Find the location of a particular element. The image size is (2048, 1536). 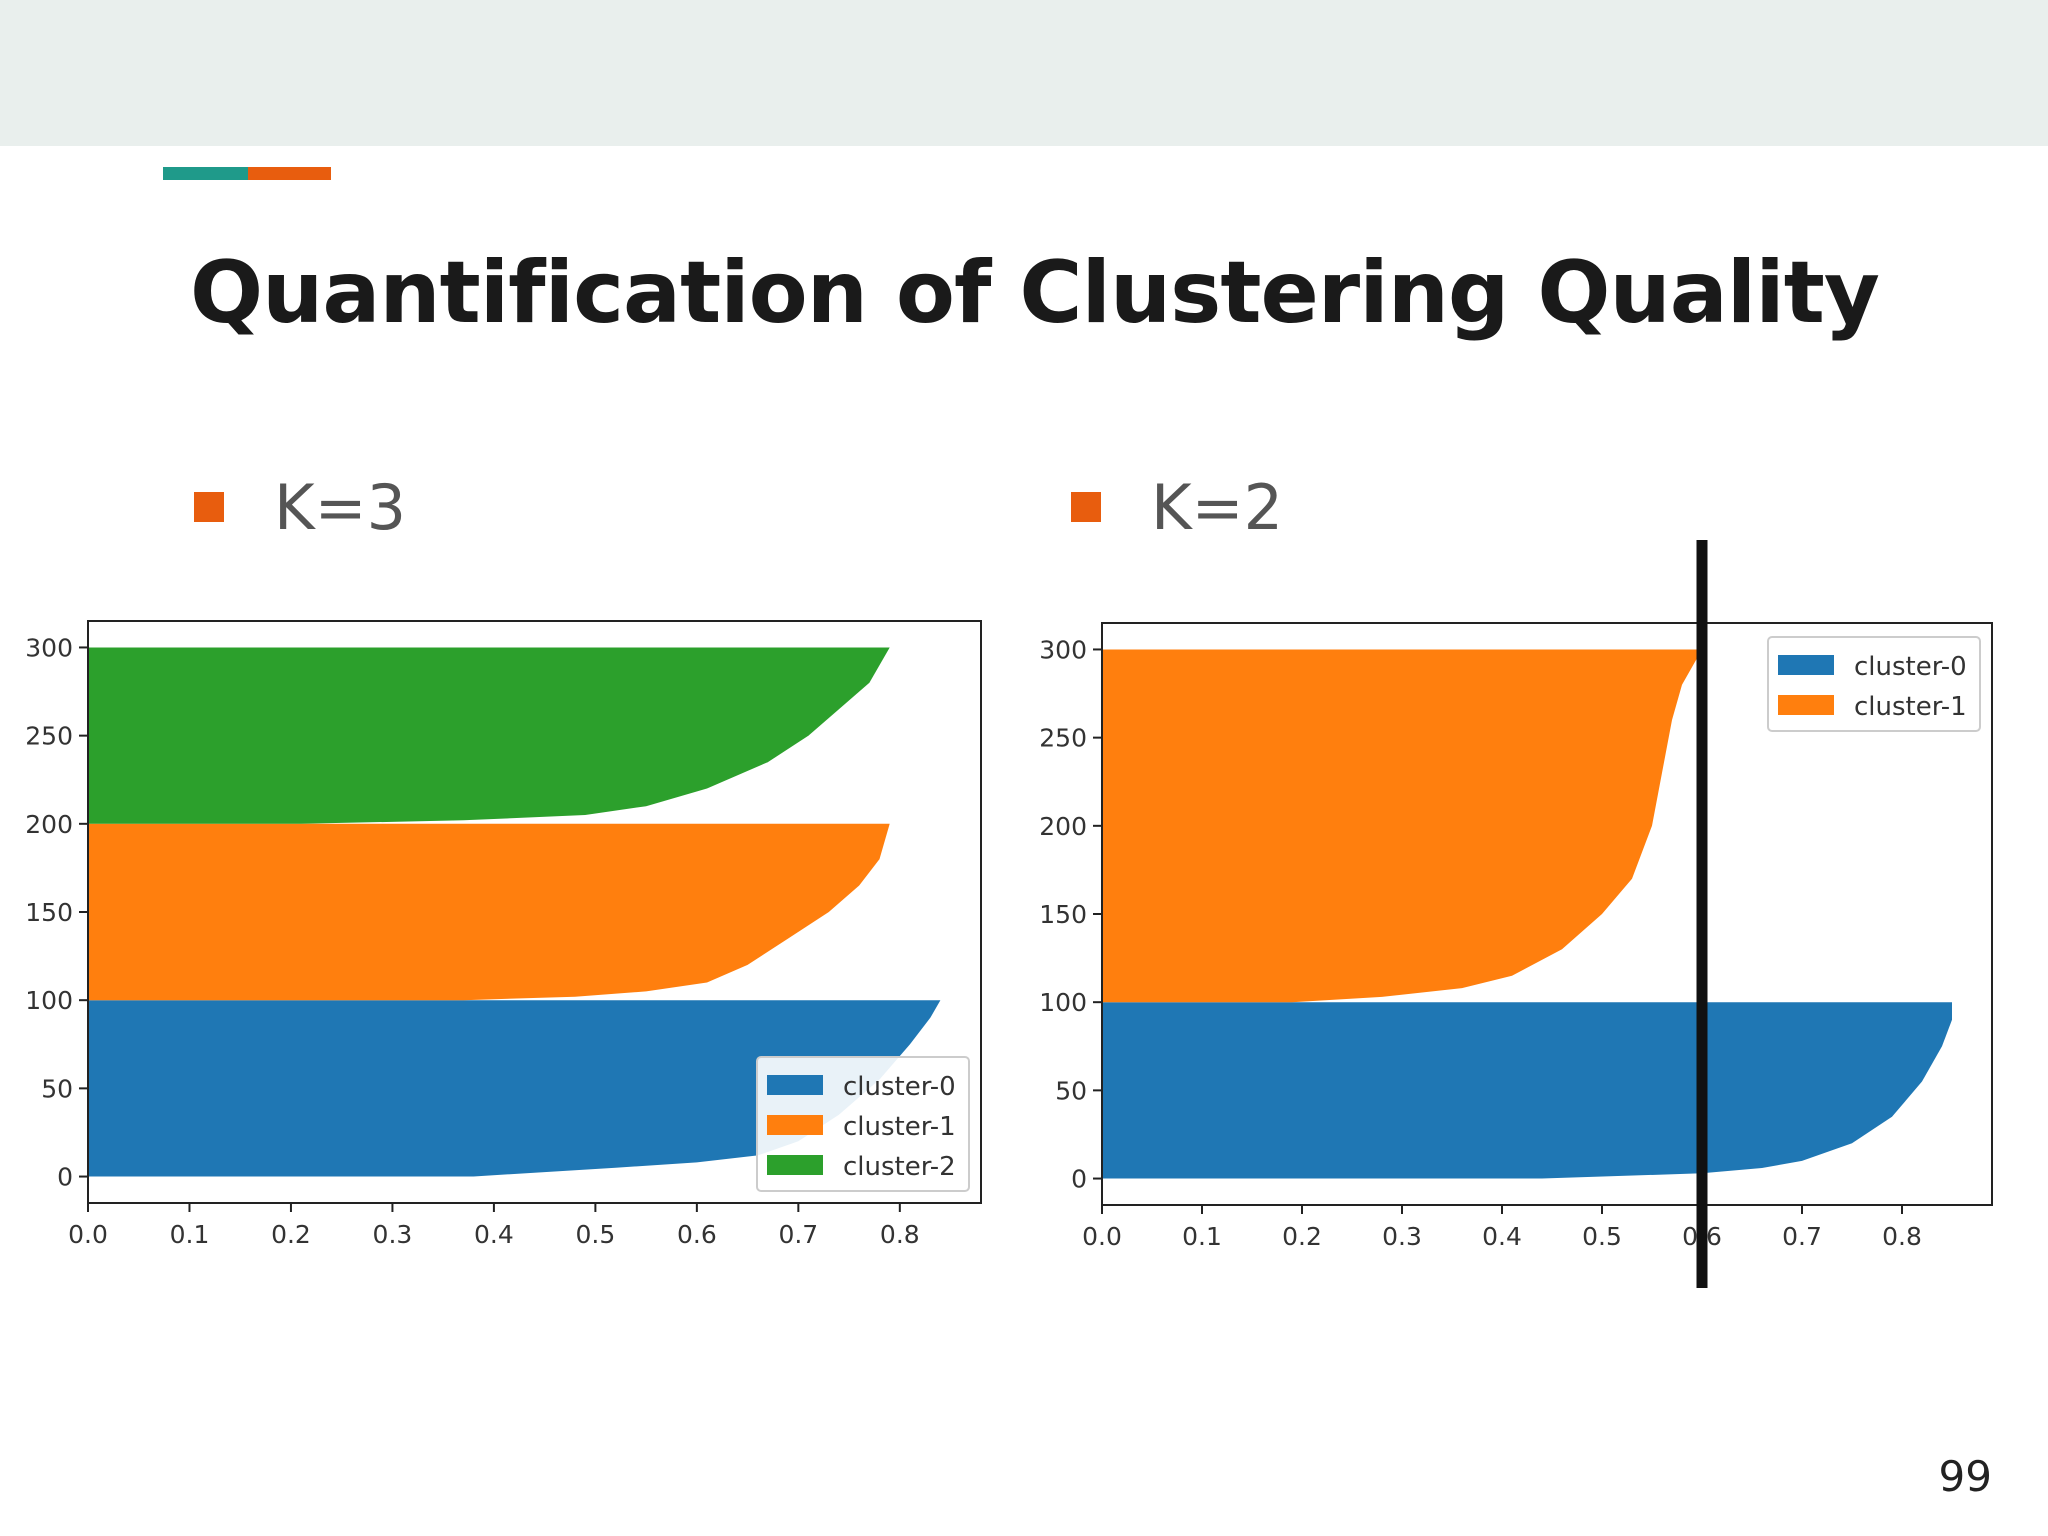

bullet-k3: K=3 is located at coordinates (300, 507).